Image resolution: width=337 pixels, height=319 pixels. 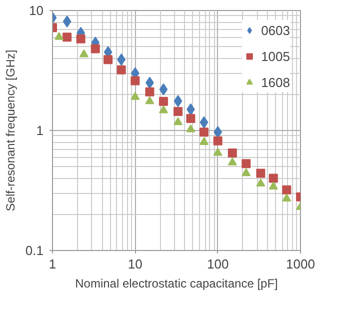 I want to click on legend-label: 1005, so click(x=275, y=56).